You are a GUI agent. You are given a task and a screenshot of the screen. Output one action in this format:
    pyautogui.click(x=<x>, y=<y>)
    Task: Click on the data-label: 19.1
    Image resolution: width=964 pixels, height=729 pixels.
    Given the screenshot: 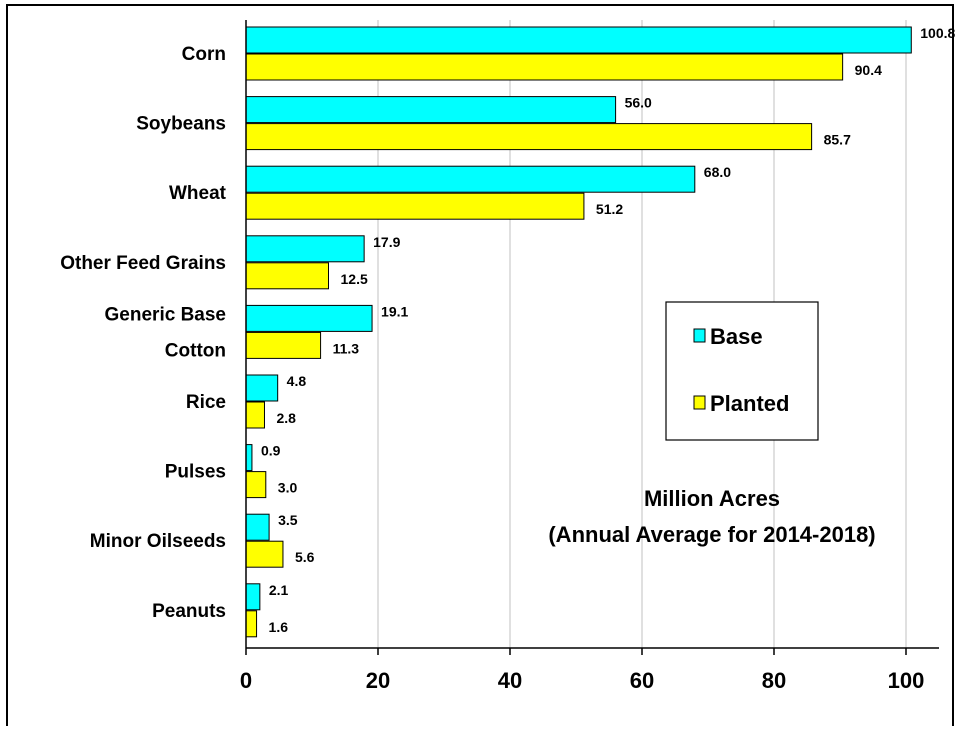 What is the action you would take?
    pyautogui.click(x=394, y=311)
    